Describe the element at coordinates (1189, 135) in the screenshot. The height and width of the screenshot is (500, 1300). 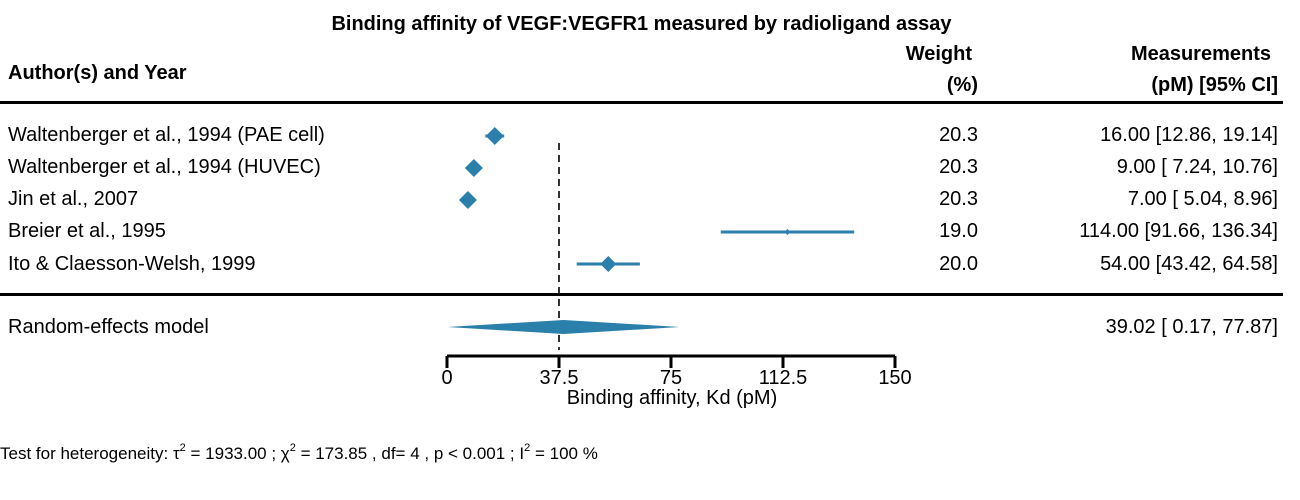
I see `study-ci: 16.00 [12.86, 19.14]` at that location.